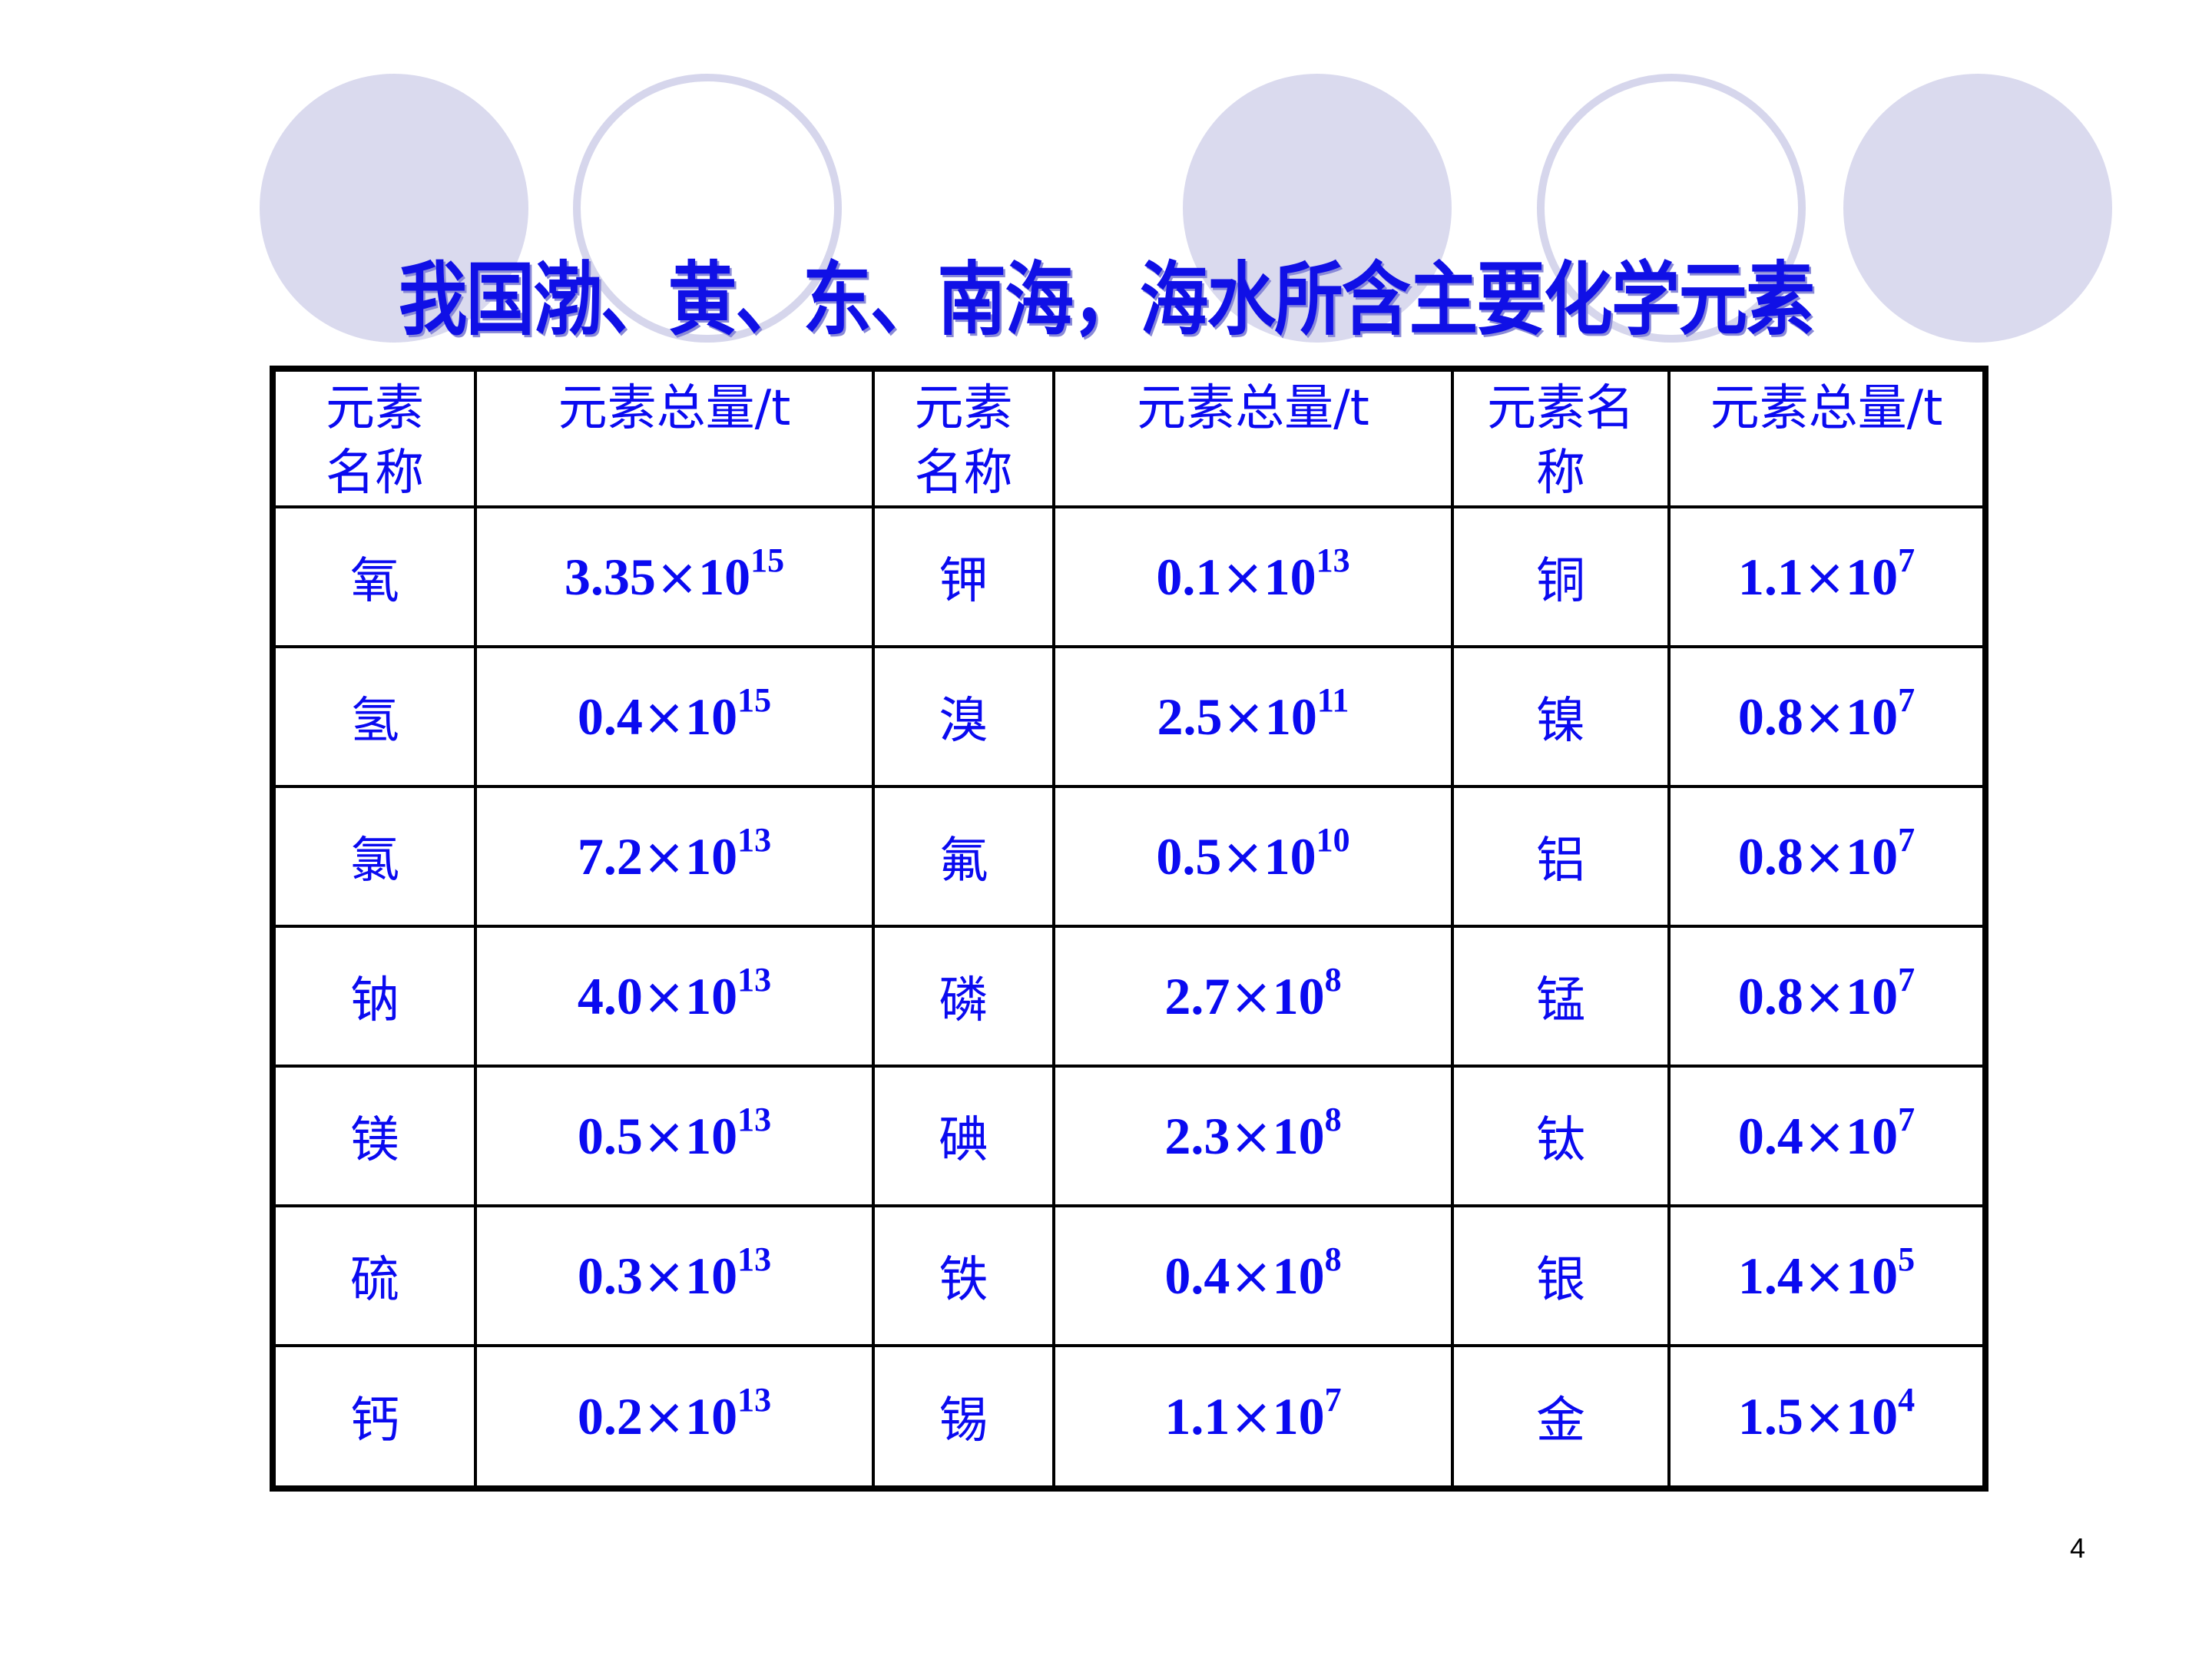  What do you see at coordinates (1333, 839) in the screenshot?
I see `exponent: 10` at bounding box center [1333, 839].